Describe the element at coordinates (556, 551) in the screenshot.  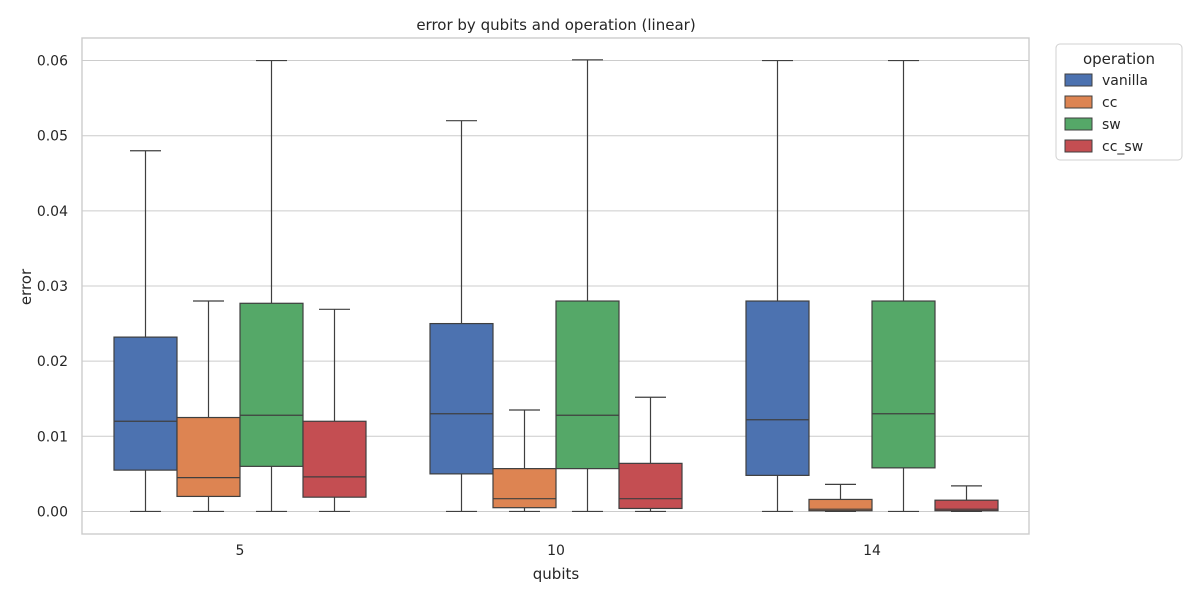
I see `x-tick-label: 10` at that location.